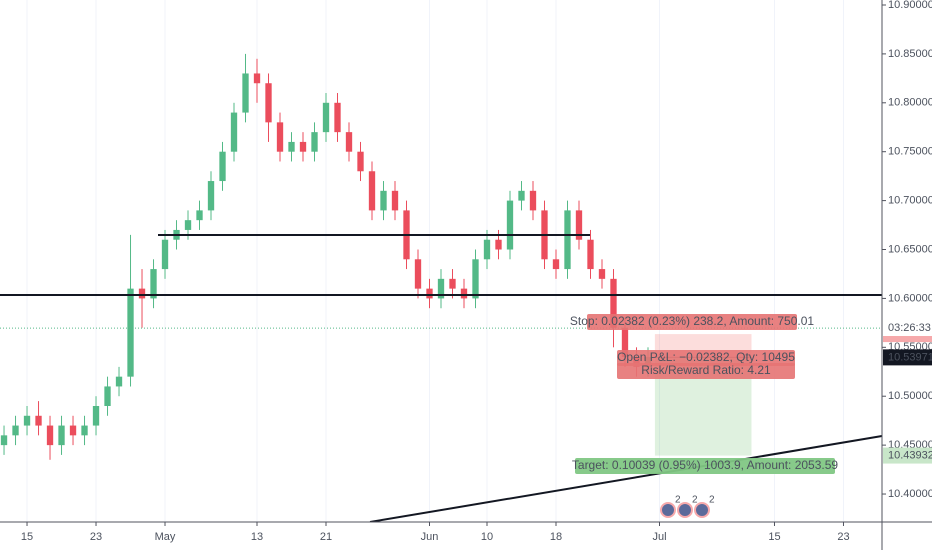 The height and width of the screenshot is (550, 932). I want to click on rr-label-box, so click(706, 371).